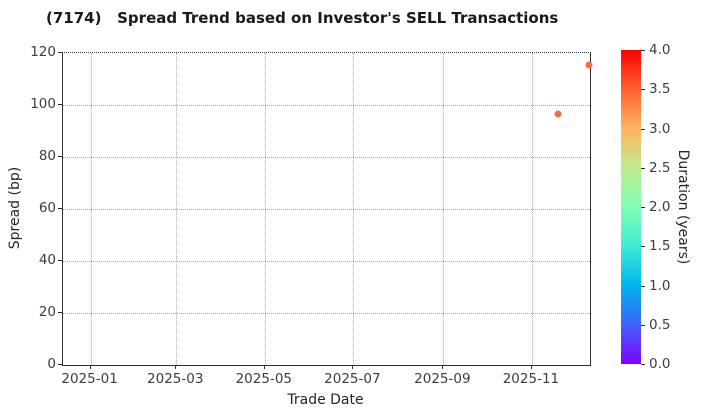 This screenshot has height=420, width=720. Describe the element at coordinates (43, 104) in the screenshot. I see `y-tick-label: 100` at that location.